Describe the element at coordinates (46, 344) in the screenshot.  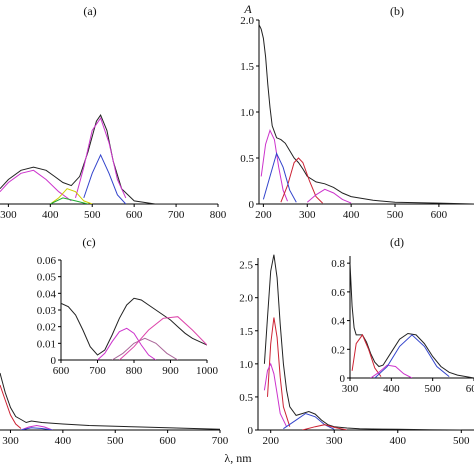
I see `y-tick-label: 0.01` at that location.